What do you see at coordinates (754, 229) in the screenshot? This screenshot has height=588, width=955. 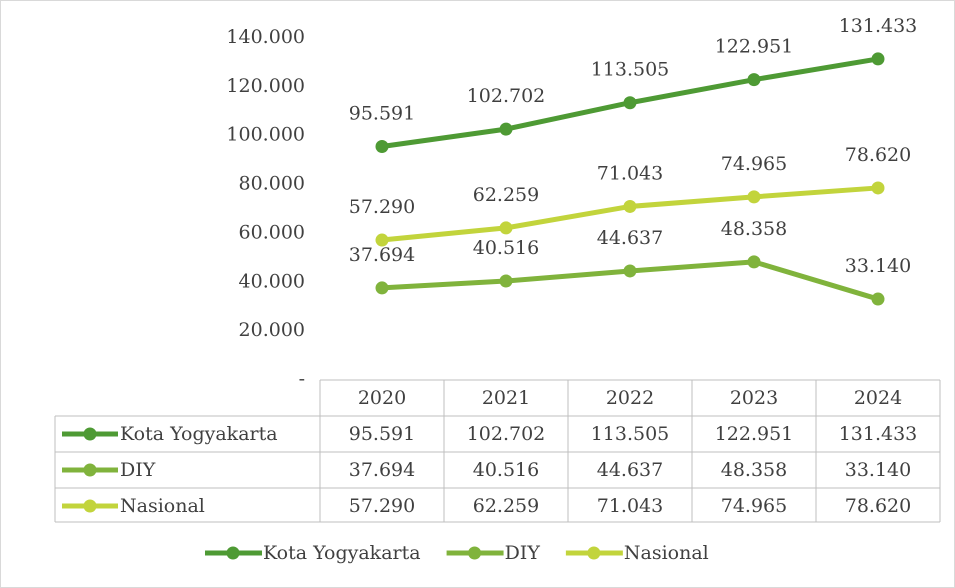 I see `data-label: 48.358` at bounding box center [754, 229].